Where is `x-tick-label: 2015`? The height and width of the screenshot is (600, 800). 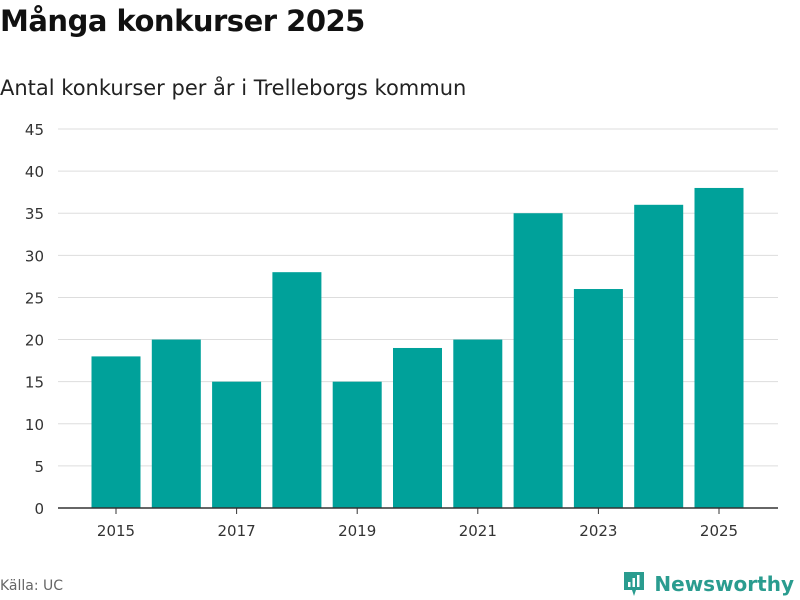
x-tick-label: 2015 is located at coordinates (116, 531).